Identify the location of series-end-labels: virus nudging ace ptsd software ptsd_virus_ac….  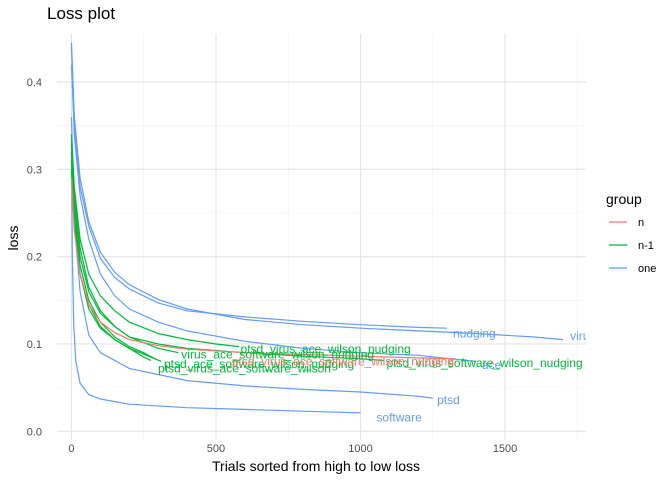
(376, 375).